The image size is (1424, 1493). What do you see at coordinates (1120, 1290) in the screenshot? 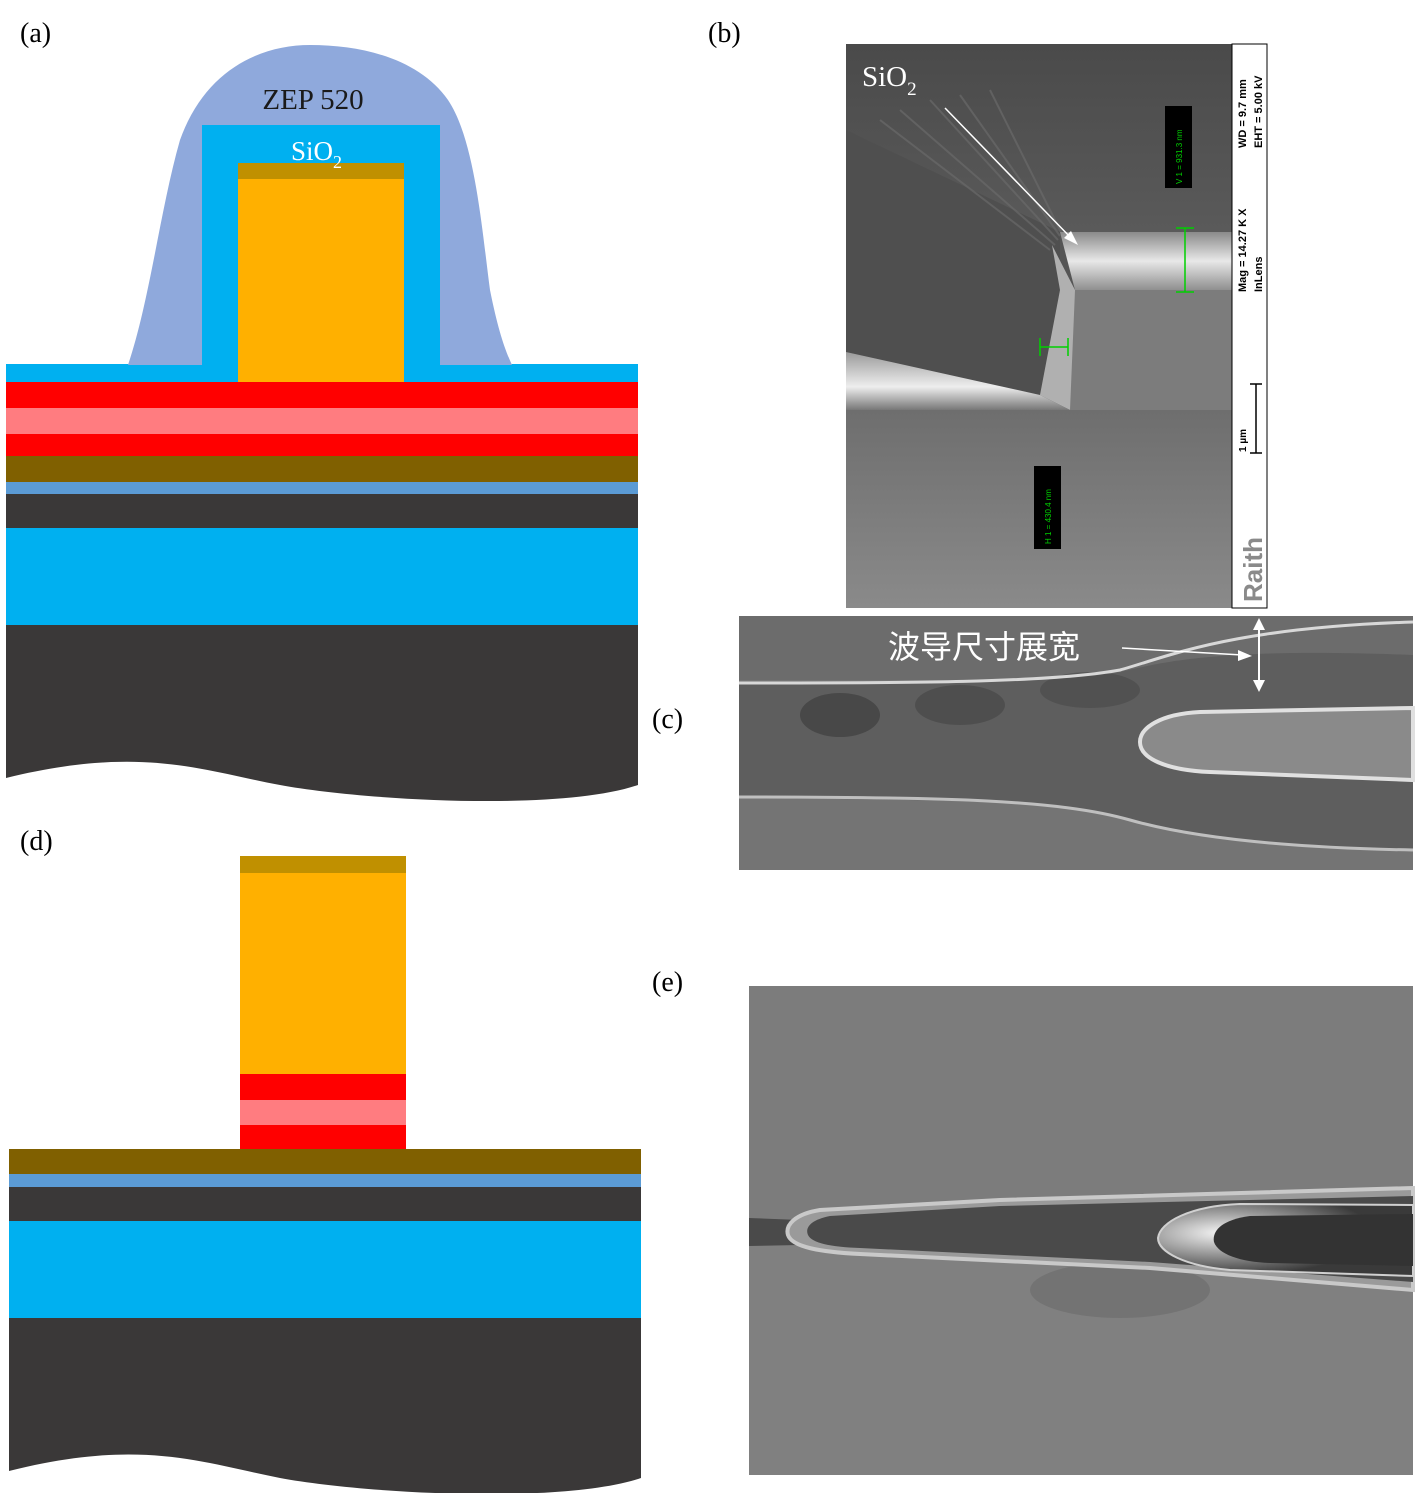
I see `e-shadow` at bounding box center [1120, 1290].